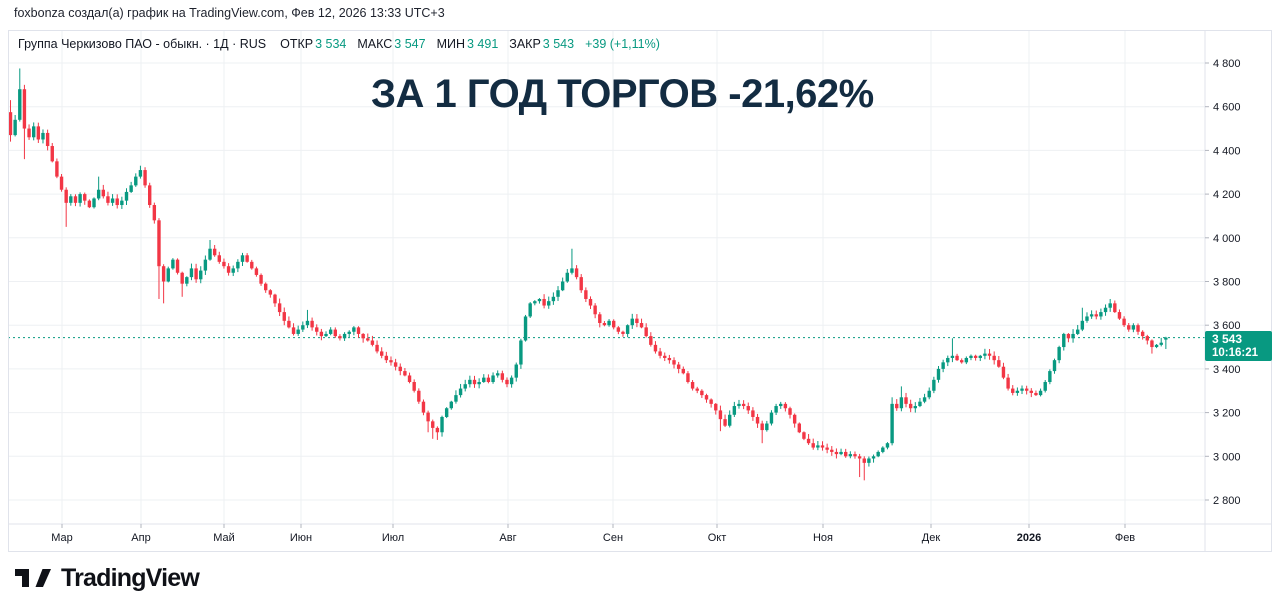 The image size is (1281, 609). What do you see at coordinates (450, 44) in the screenshot?
I see `low-label: МИН` at bounding box center [450, 44].